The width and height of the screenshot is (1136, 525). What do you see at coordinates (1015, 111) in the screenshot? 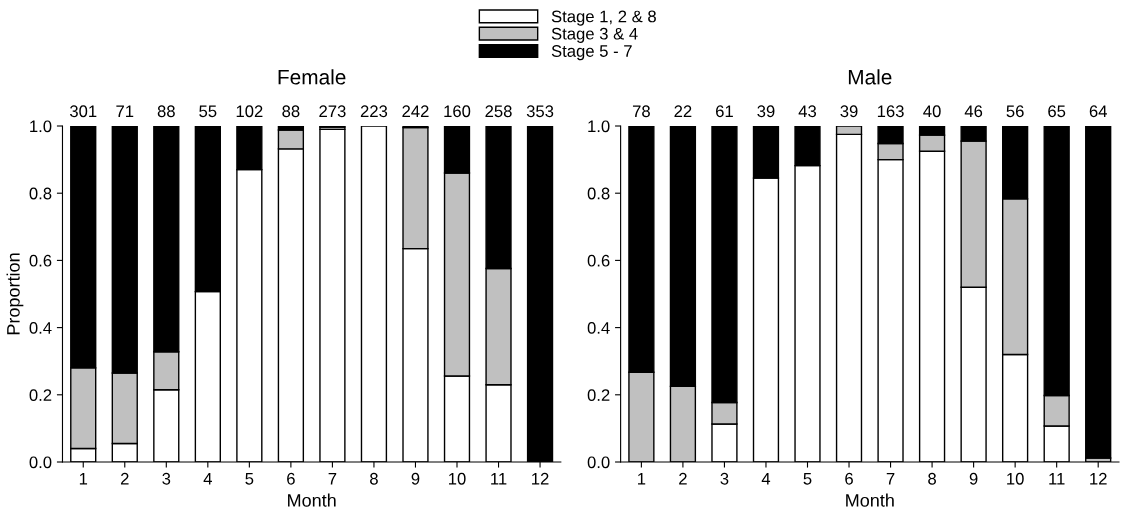
I see `annotation: 56` at bounding box center [1015, 111].